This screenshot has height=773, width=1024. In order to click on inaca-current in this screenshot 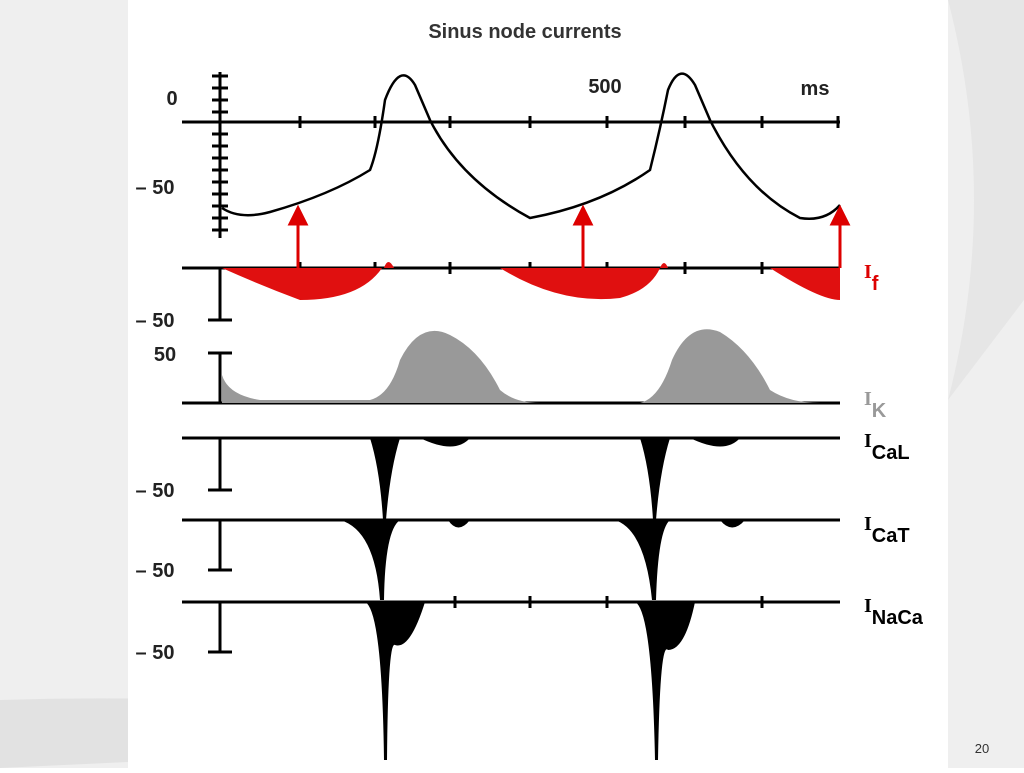, I will do `click(530, 681)`.